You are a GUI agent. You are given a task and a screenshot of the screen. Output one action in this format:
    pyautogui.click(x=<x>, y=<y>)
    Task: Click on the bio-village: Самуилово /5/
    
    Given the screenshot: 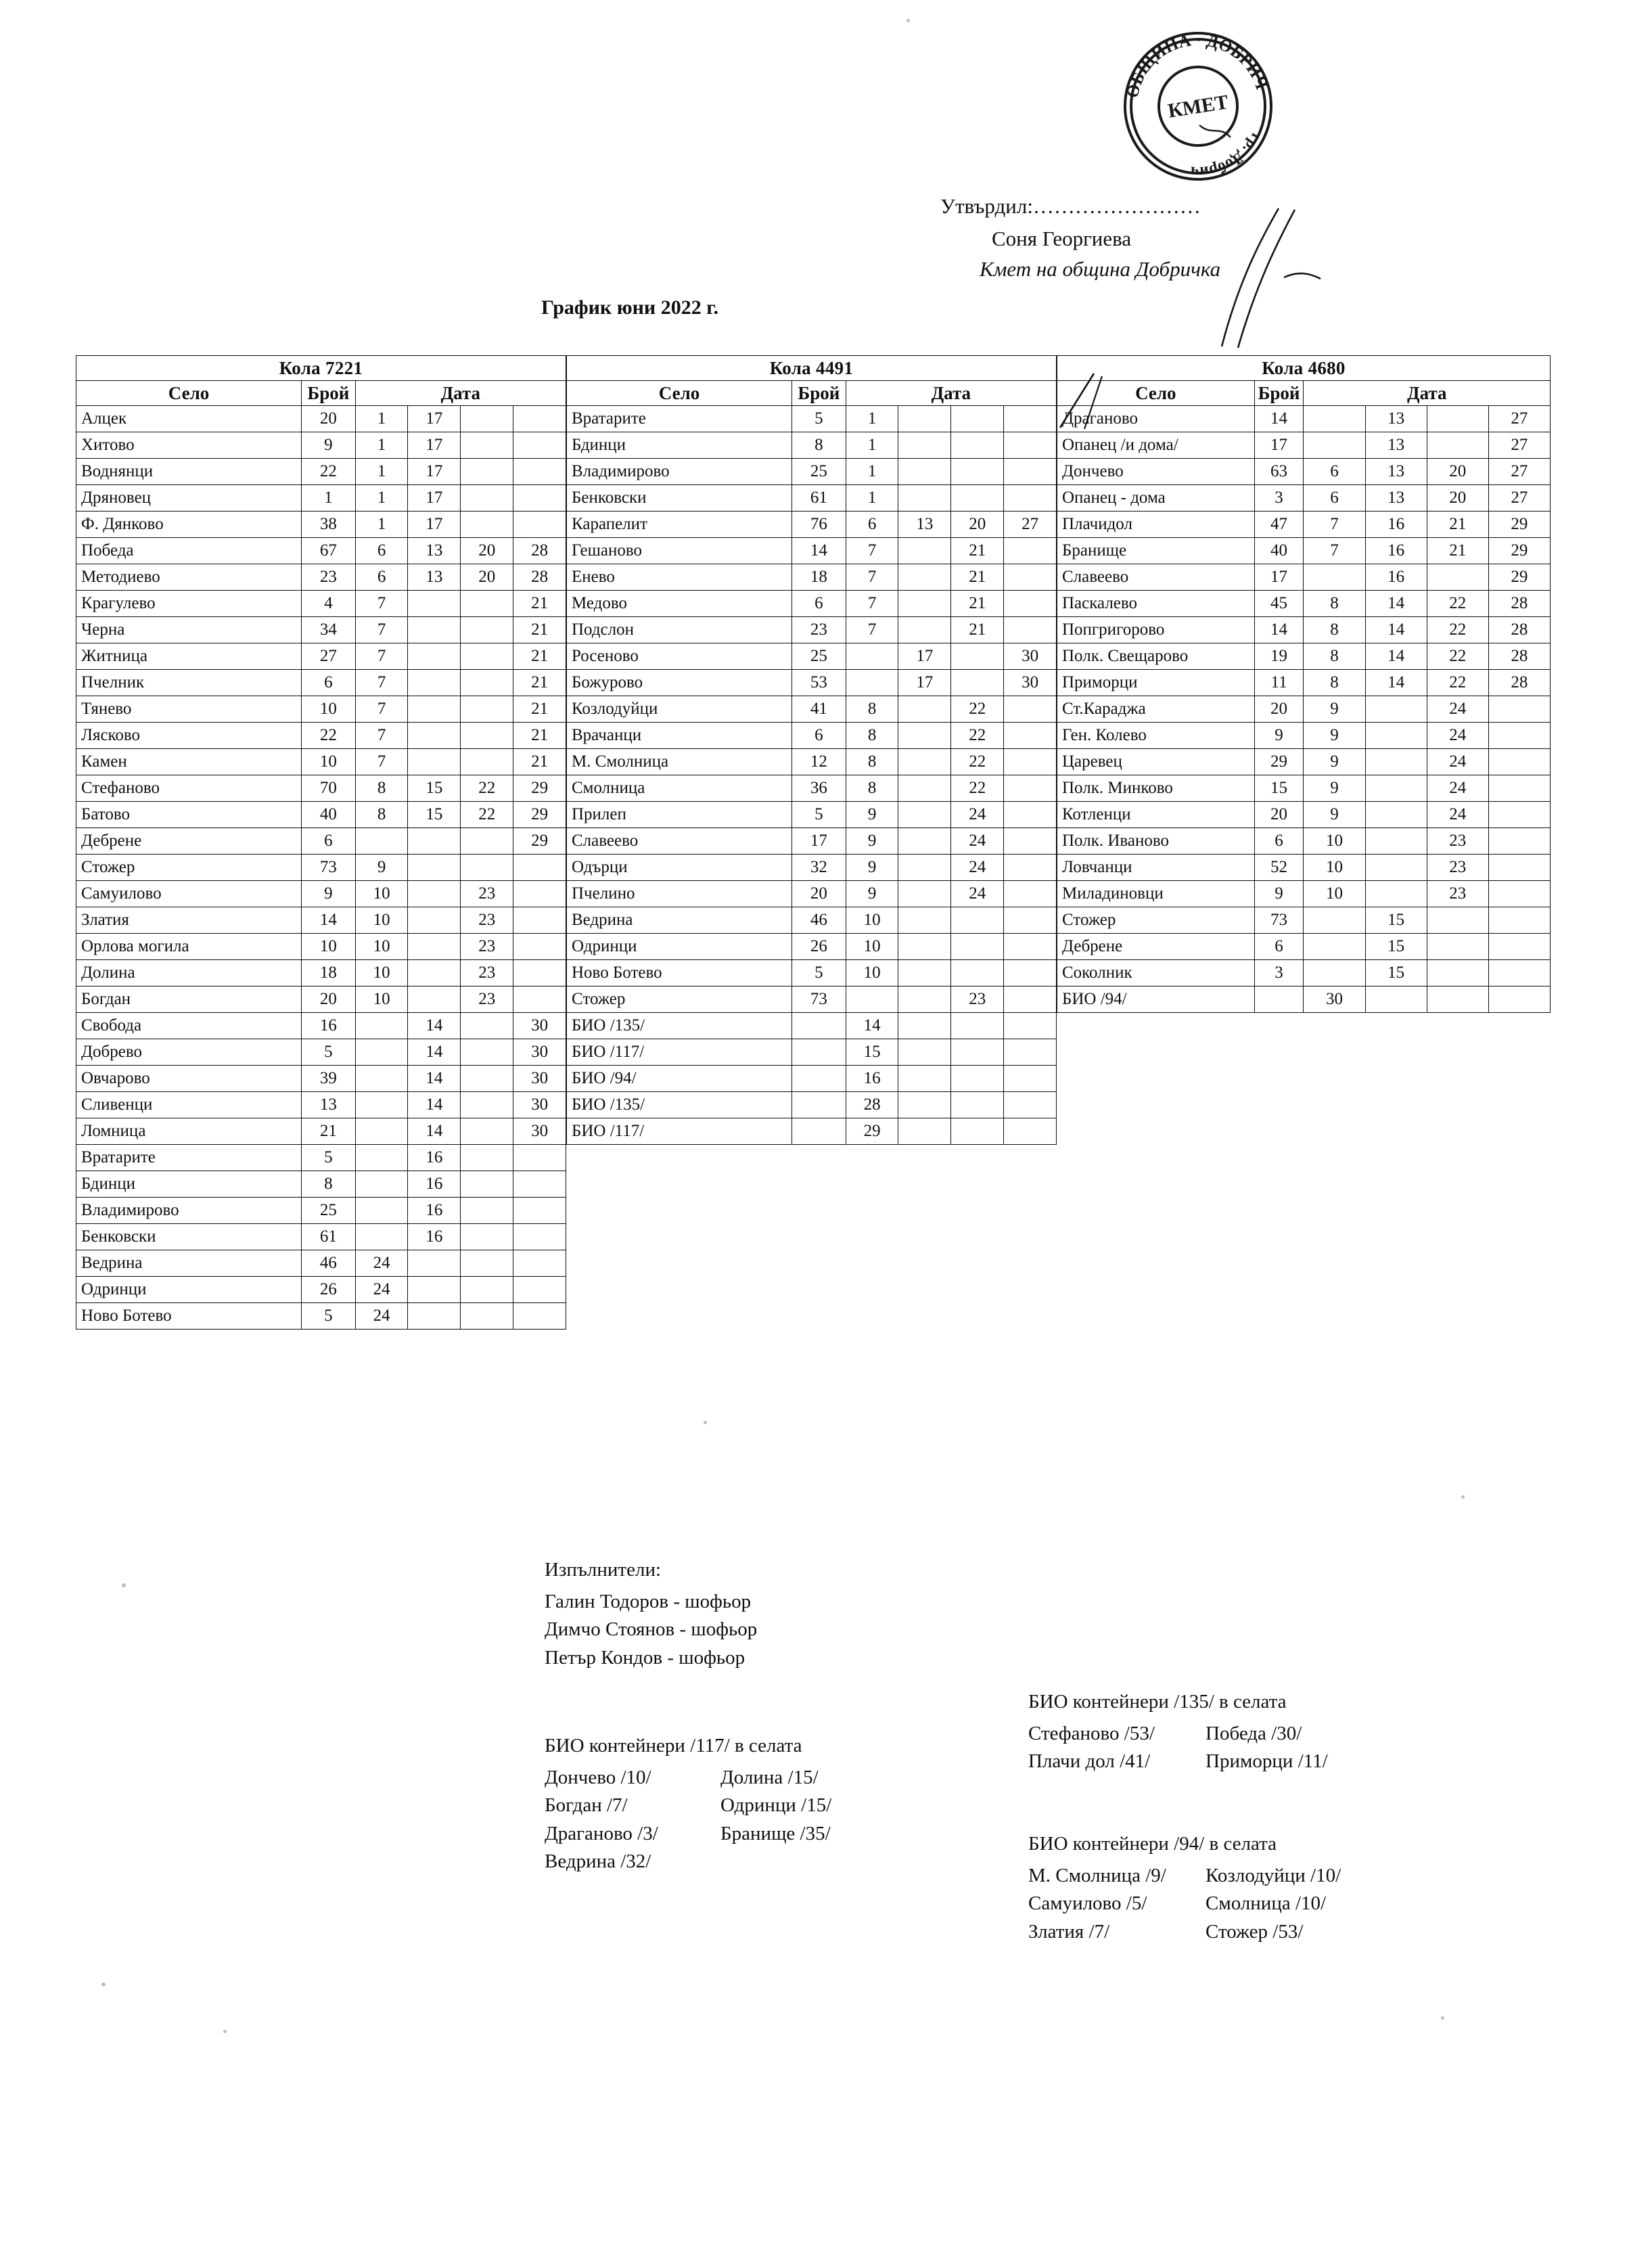 What is the action you would take?
    pyautogui.click(x=1087, y=1903)
    